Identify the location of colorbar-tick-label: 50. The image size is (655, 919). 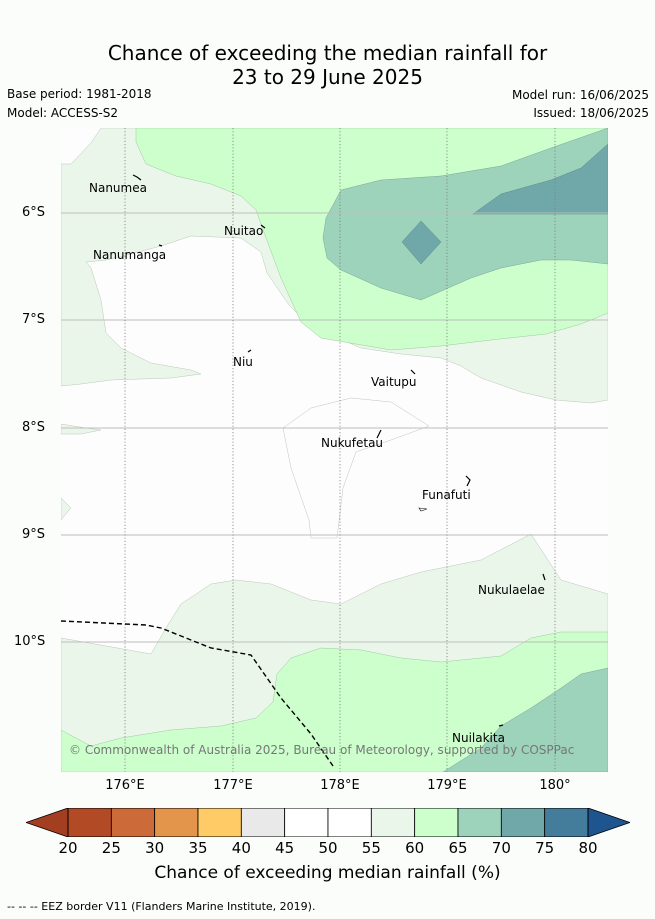
(328, 848).